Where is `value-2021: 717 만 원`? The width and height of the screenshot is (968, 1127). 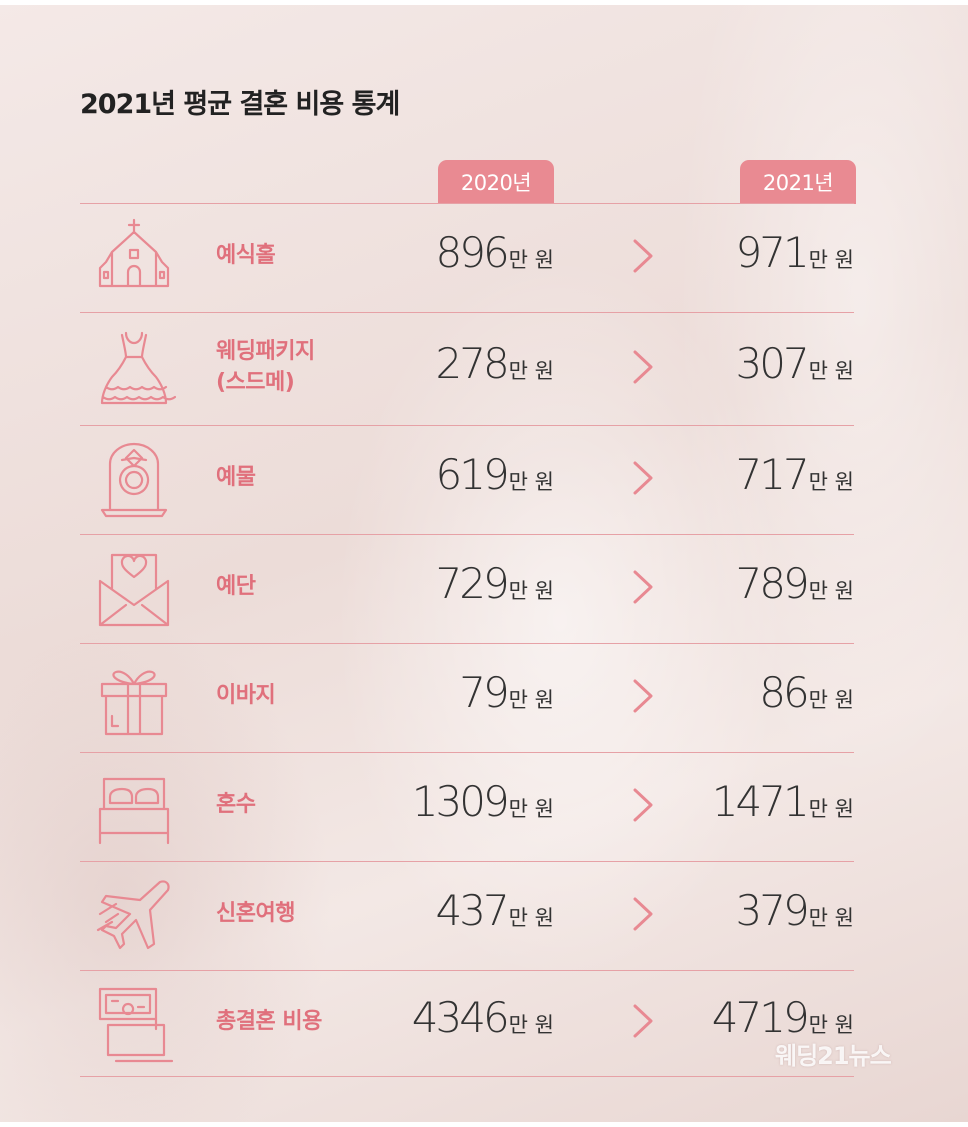
value-2021: 717 만 원 is located at coordinates (795, 474).